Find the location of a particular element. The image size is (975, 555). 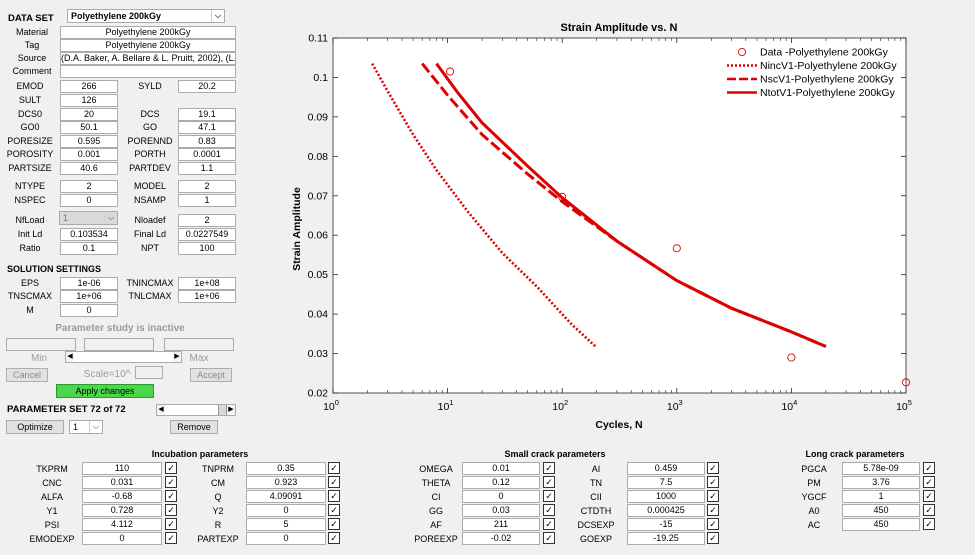

comment-field is located at coordinates (148, 71).